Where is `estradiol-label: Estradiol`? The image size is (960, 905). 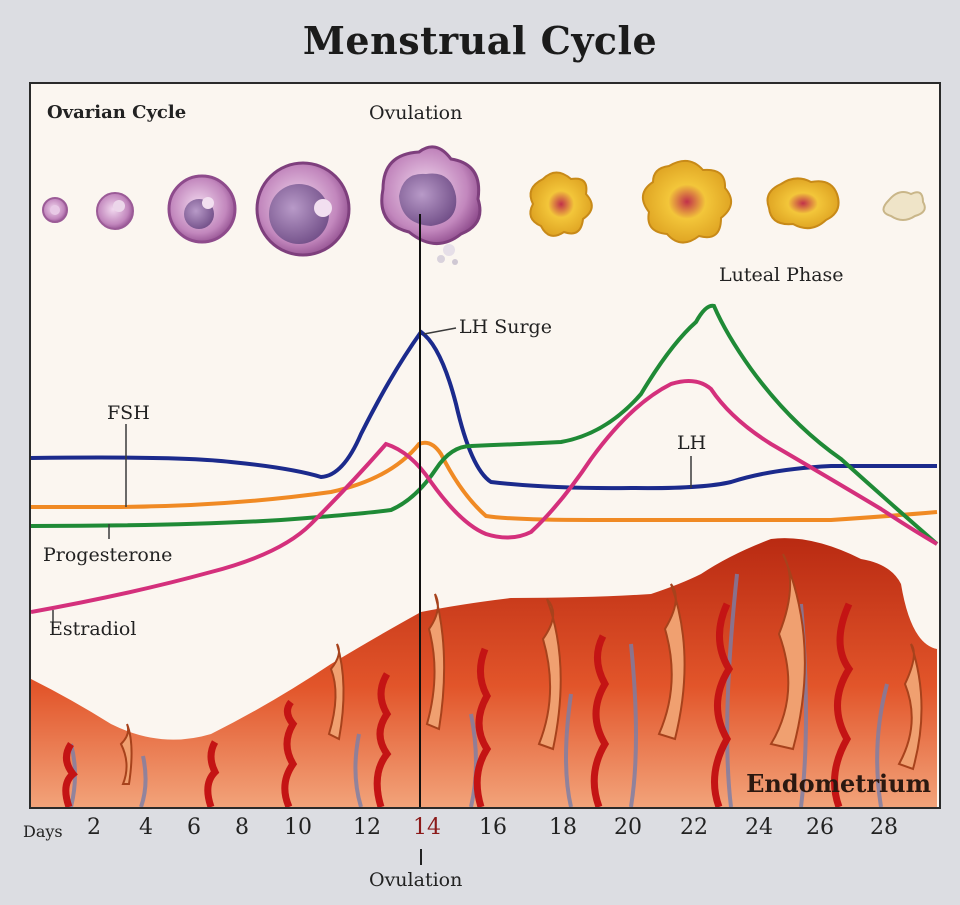 estradiol-label: Estradiol is located at coordinates (93, 629).